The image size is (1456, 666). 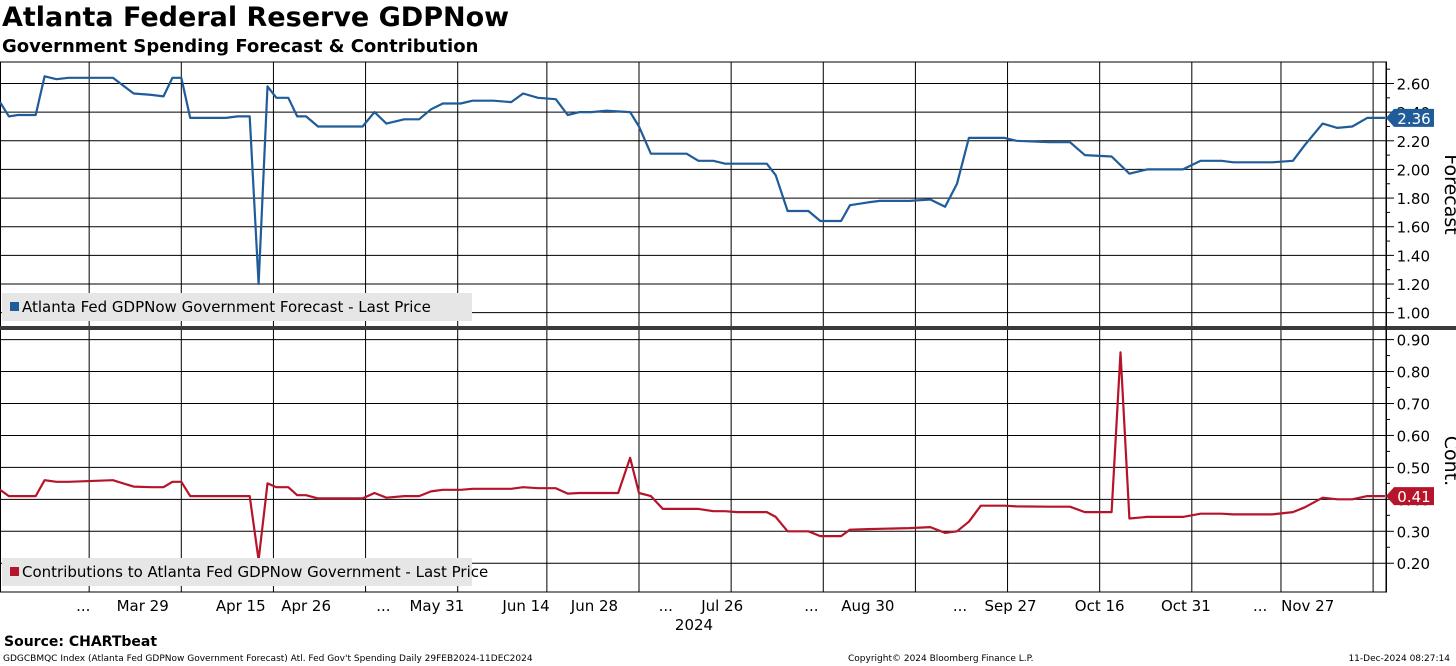 What do you see at coordinates (256, 17) in the screenshot?
I see `chart-title: Atlanta Federal Reserve GDPNow` at bounding box center [256, 17].